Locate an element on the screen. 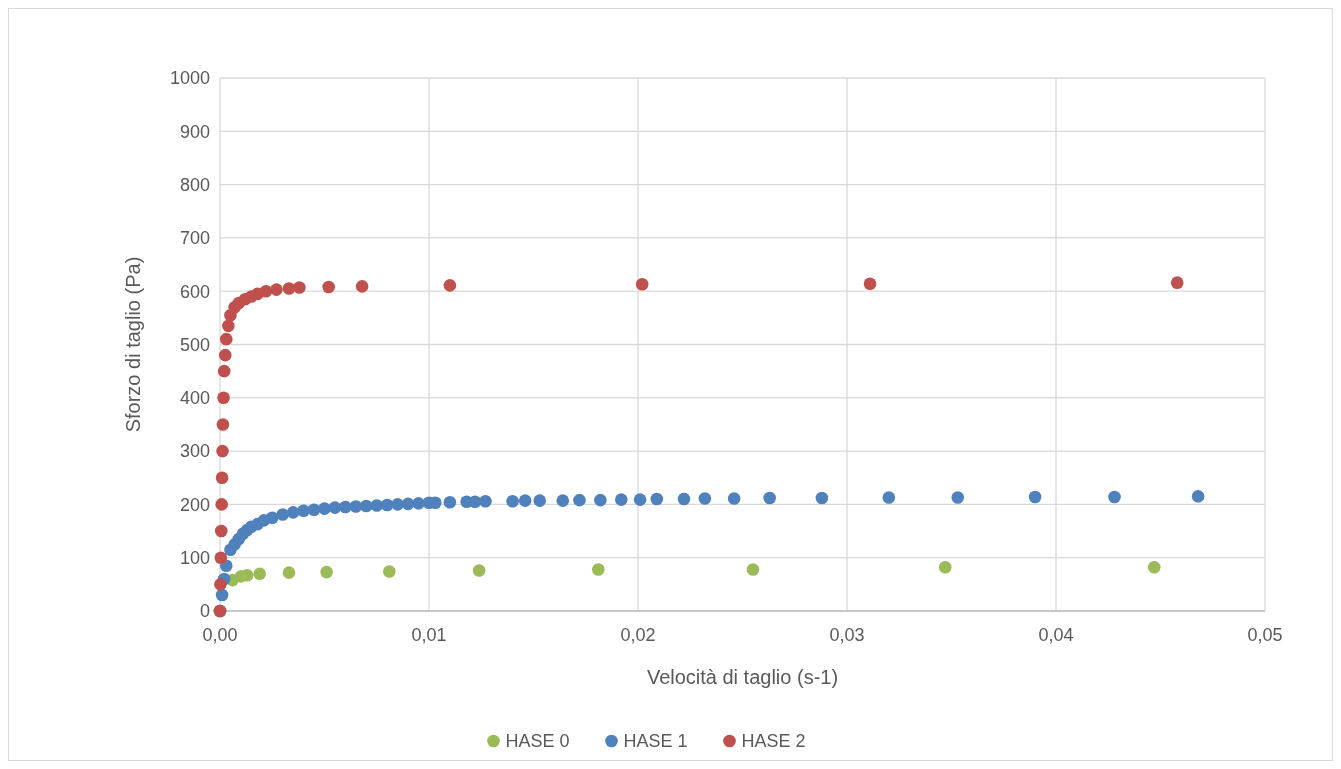 The width and height of the screenshot is (1341, 769). y-tick-label: 200 is located at coordinates (194, 504).